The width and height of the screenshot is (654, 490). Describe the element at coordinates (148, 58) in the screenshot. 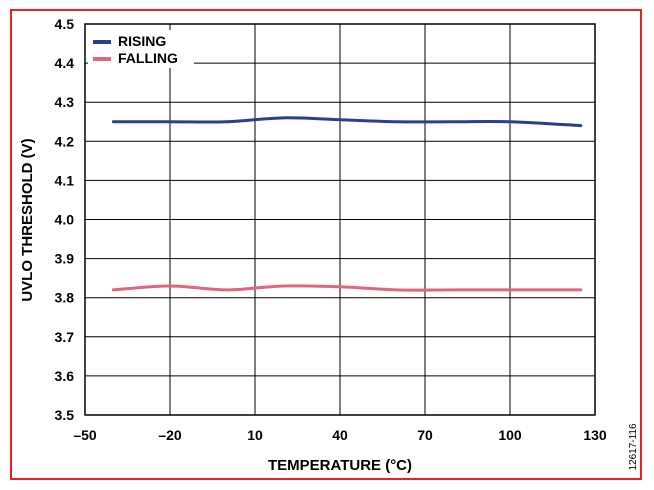

I see `legend-label-falling: FALLING` at that location.